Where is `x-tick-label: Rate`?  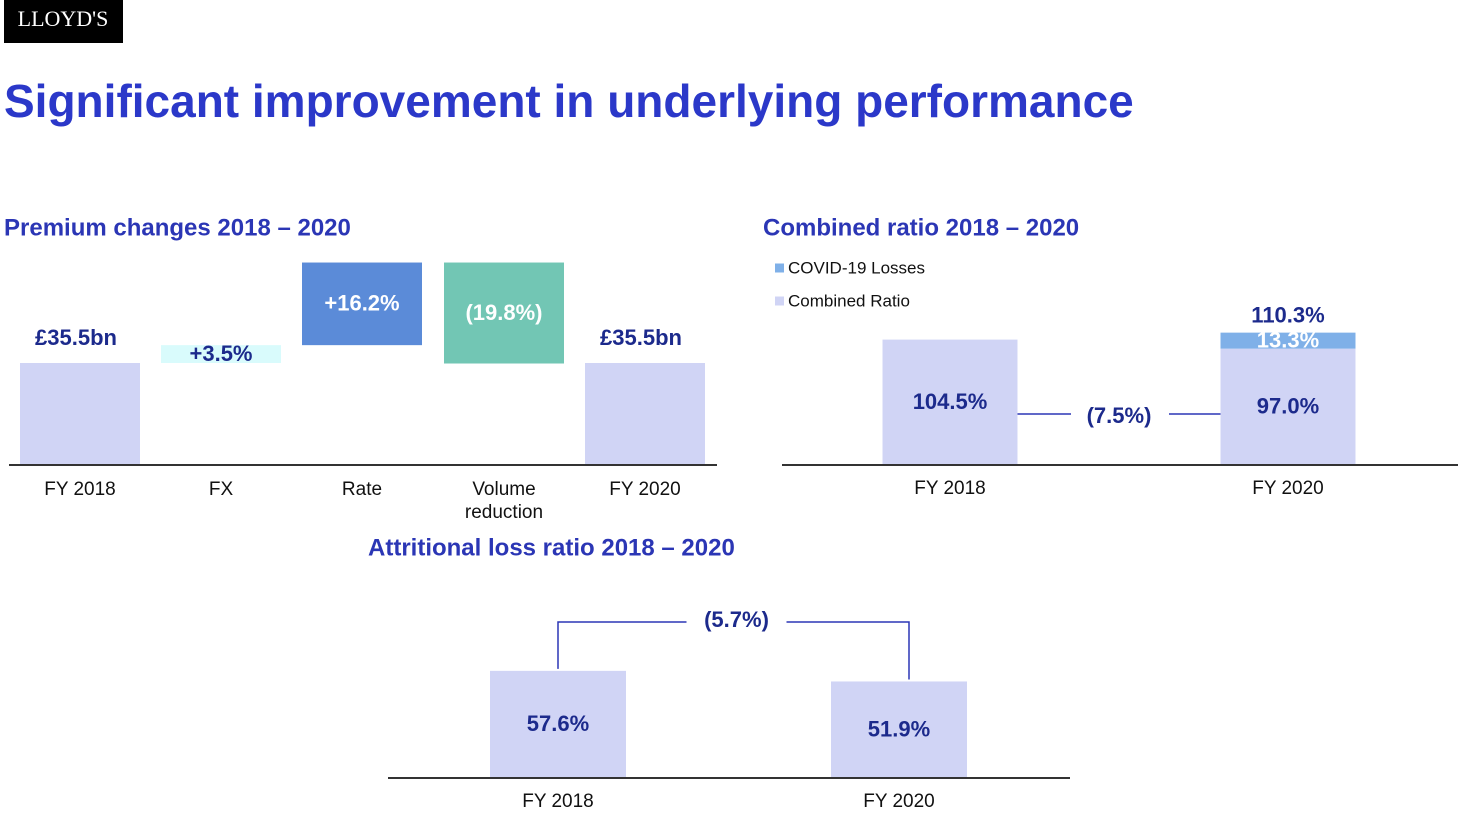
x-tick-label: Rate is located at coordinates (362, 489).